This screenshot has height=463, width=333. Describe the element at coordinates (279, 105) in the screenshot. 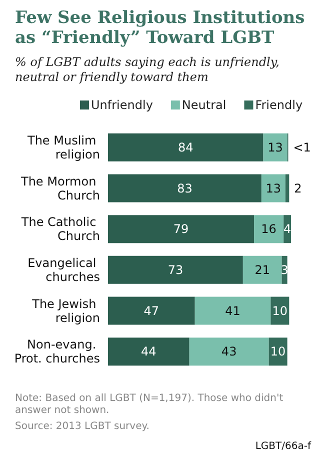

I see `legend-label: Friendly` at that location.